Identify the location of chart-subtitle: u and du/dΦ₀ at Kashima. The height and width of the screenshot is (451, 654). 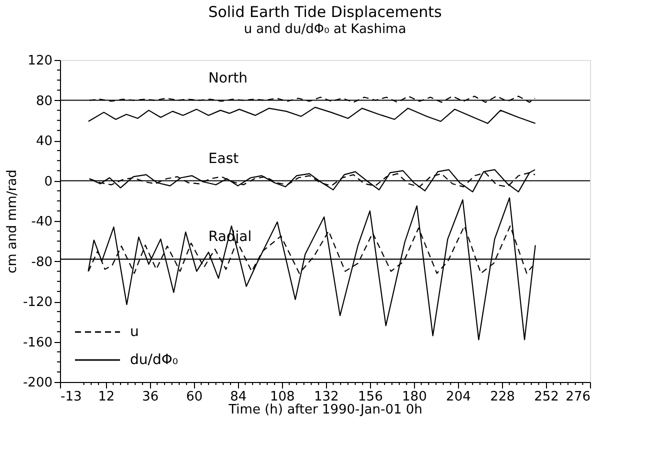
(325, 29).